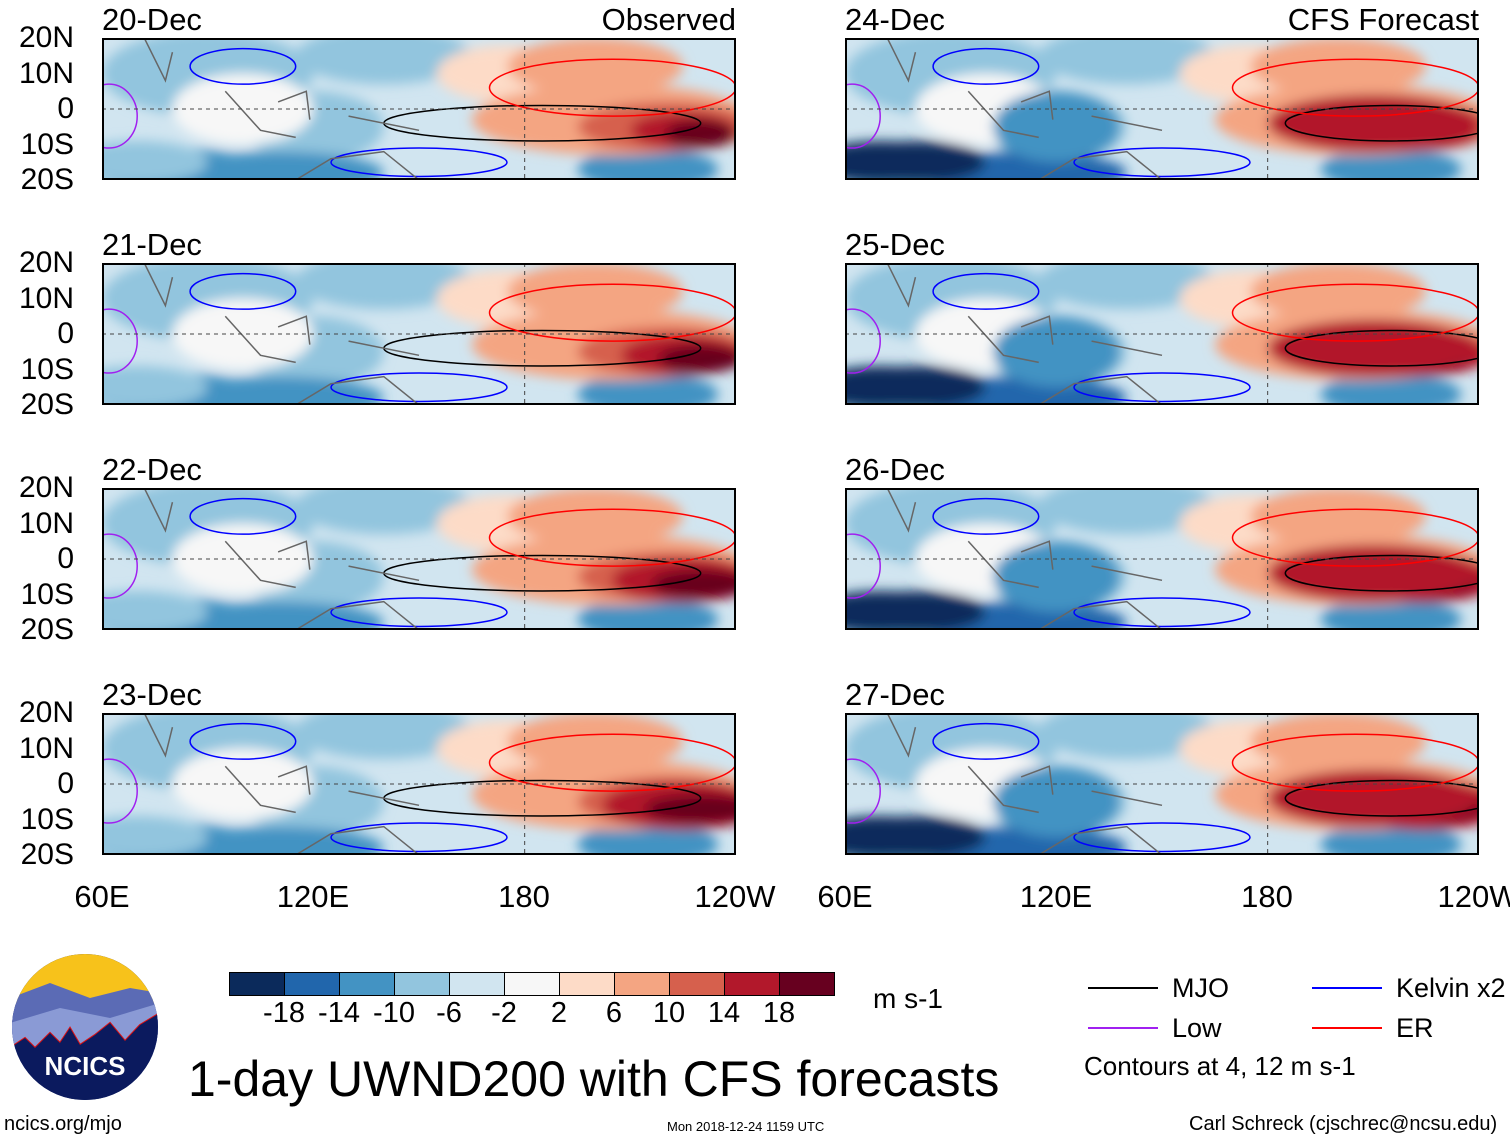  Describe the element at coordinates (63, 1124) in the screenshot. I see `source-url: ncics.org/mjo` at that location.